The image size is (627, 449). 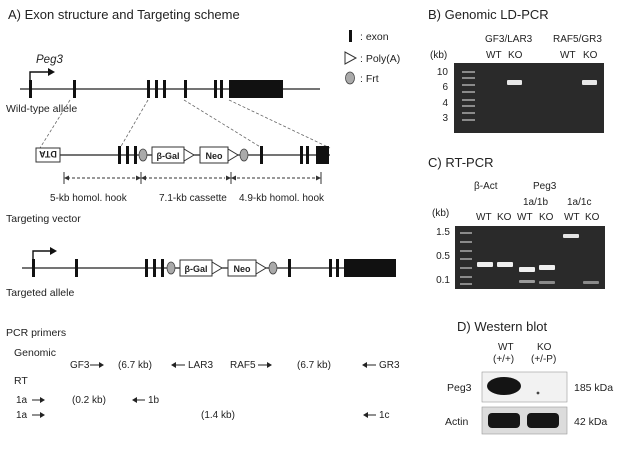 I want to click on hook-label: 4.9-kb homol. hook, so click(x=282, y=198).